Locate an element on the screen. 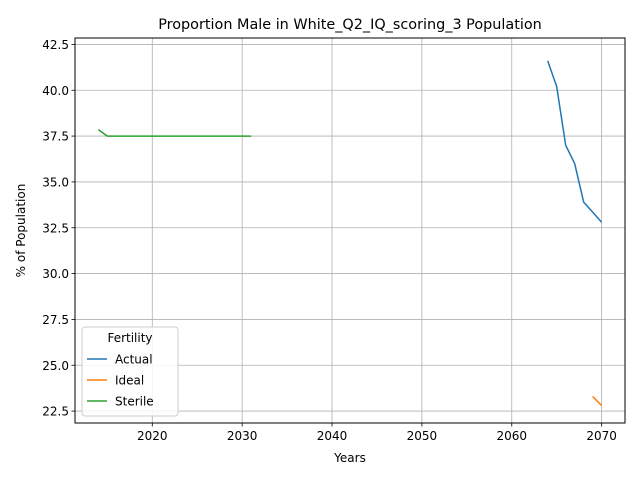 Image resolution: width=640 pixels, height=480 pixels. series-line-ideal is located at coordinates (597, 401).